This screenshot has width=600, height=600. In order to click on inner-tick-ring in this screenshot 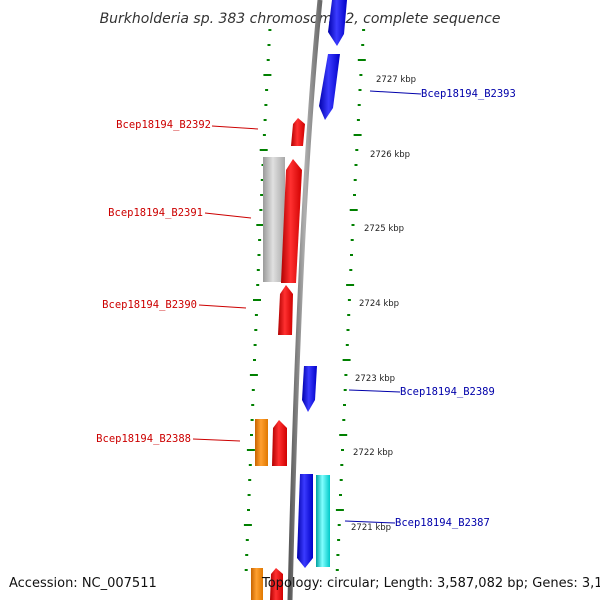, I will do `click(257, 300)`.